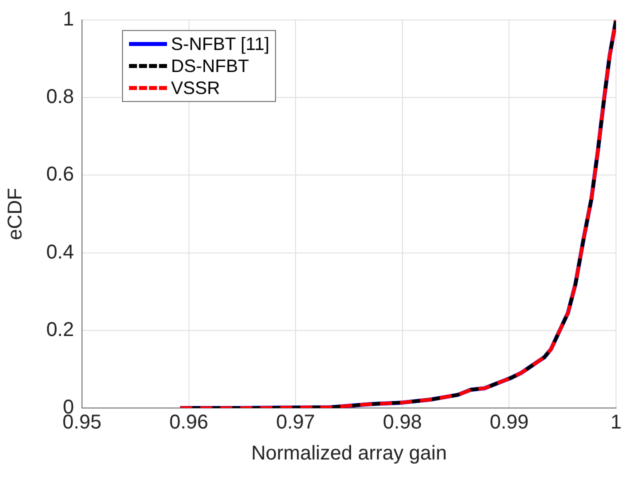 This screenshot has height=494, width=634. Describe the element at coordinates (188, 423) in the screenshot. I see `x-tick-label: 0.96` at that location.